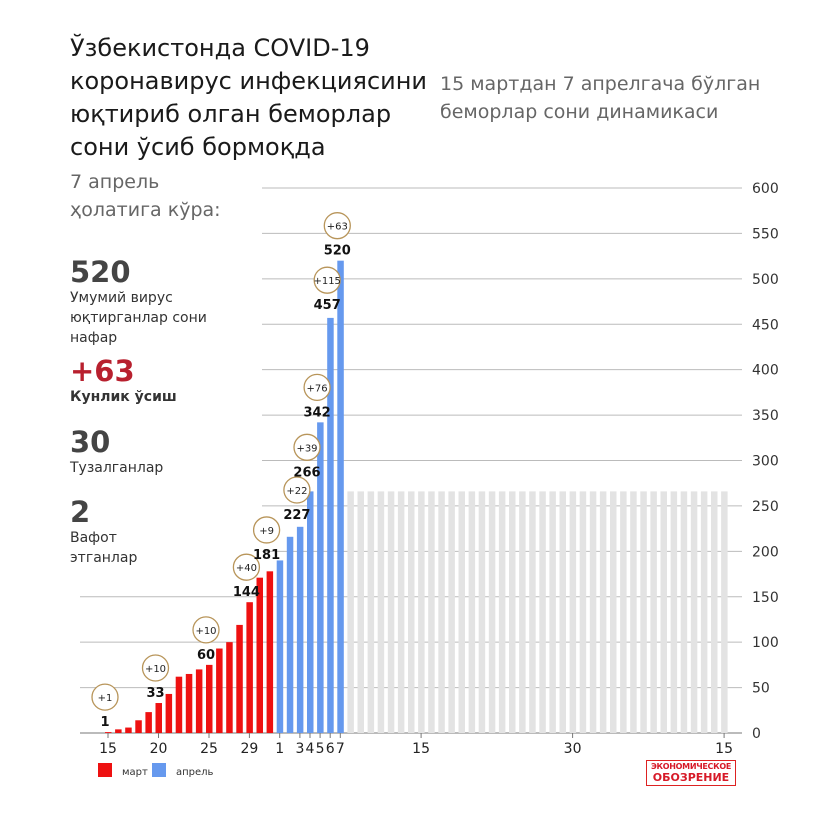 Image resolution: width=825 pixels, height=825 pixels. What do you see at coordinates (765, 598) in the screenshot?
I see `y-tick-label: 150` at bounding box center [765, 598].